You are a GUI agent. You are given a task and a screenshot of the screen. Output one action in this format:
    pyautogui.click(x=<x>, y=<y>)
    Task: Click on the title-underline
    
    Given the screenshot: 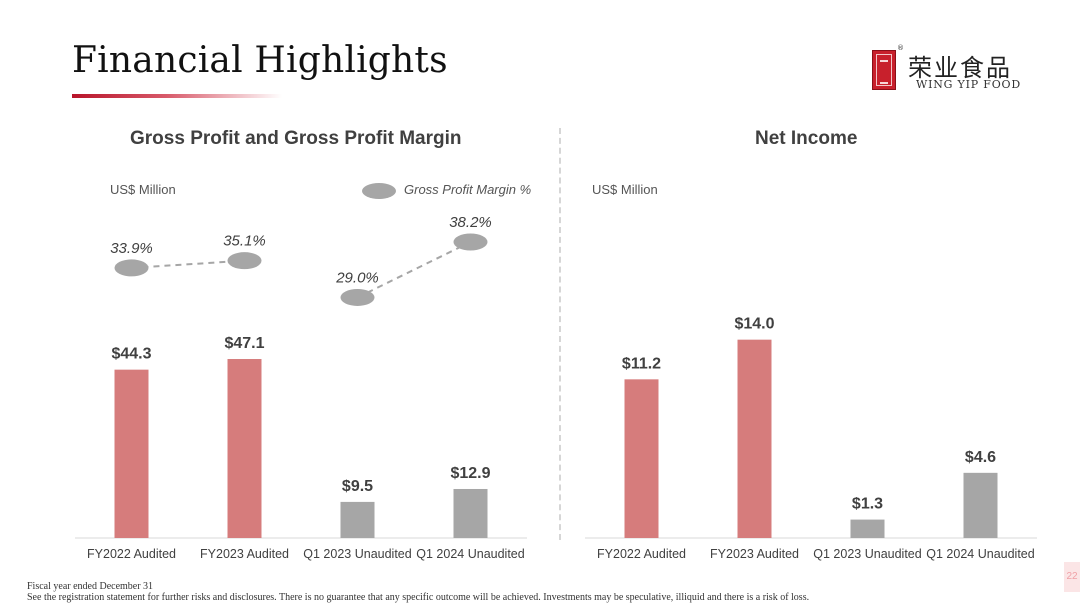 What is the action you would take?
    pyautogui.click(x=177, y=96)
    